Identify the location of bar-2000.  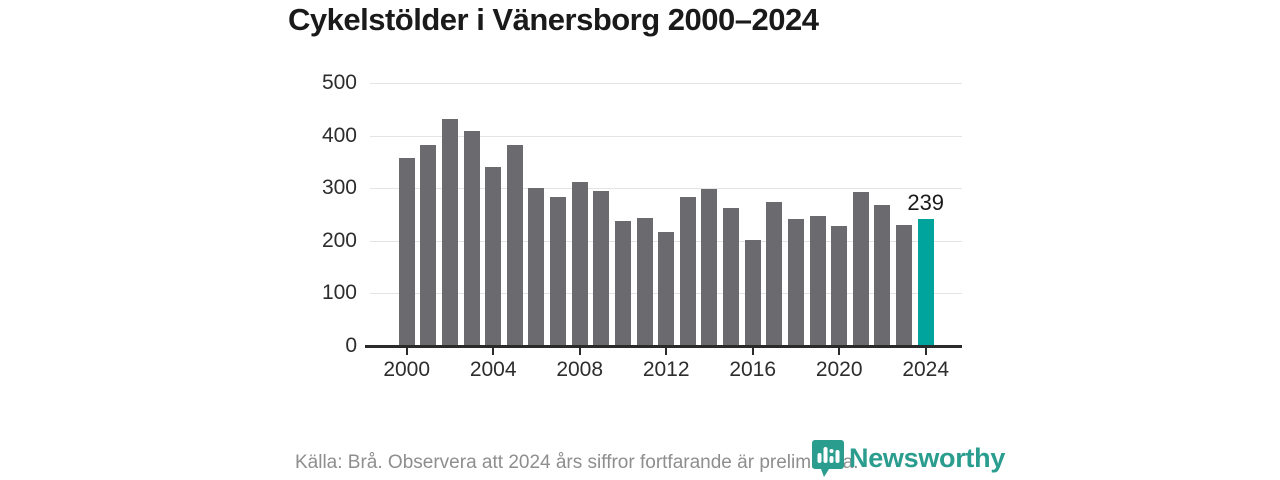
(406, 251).